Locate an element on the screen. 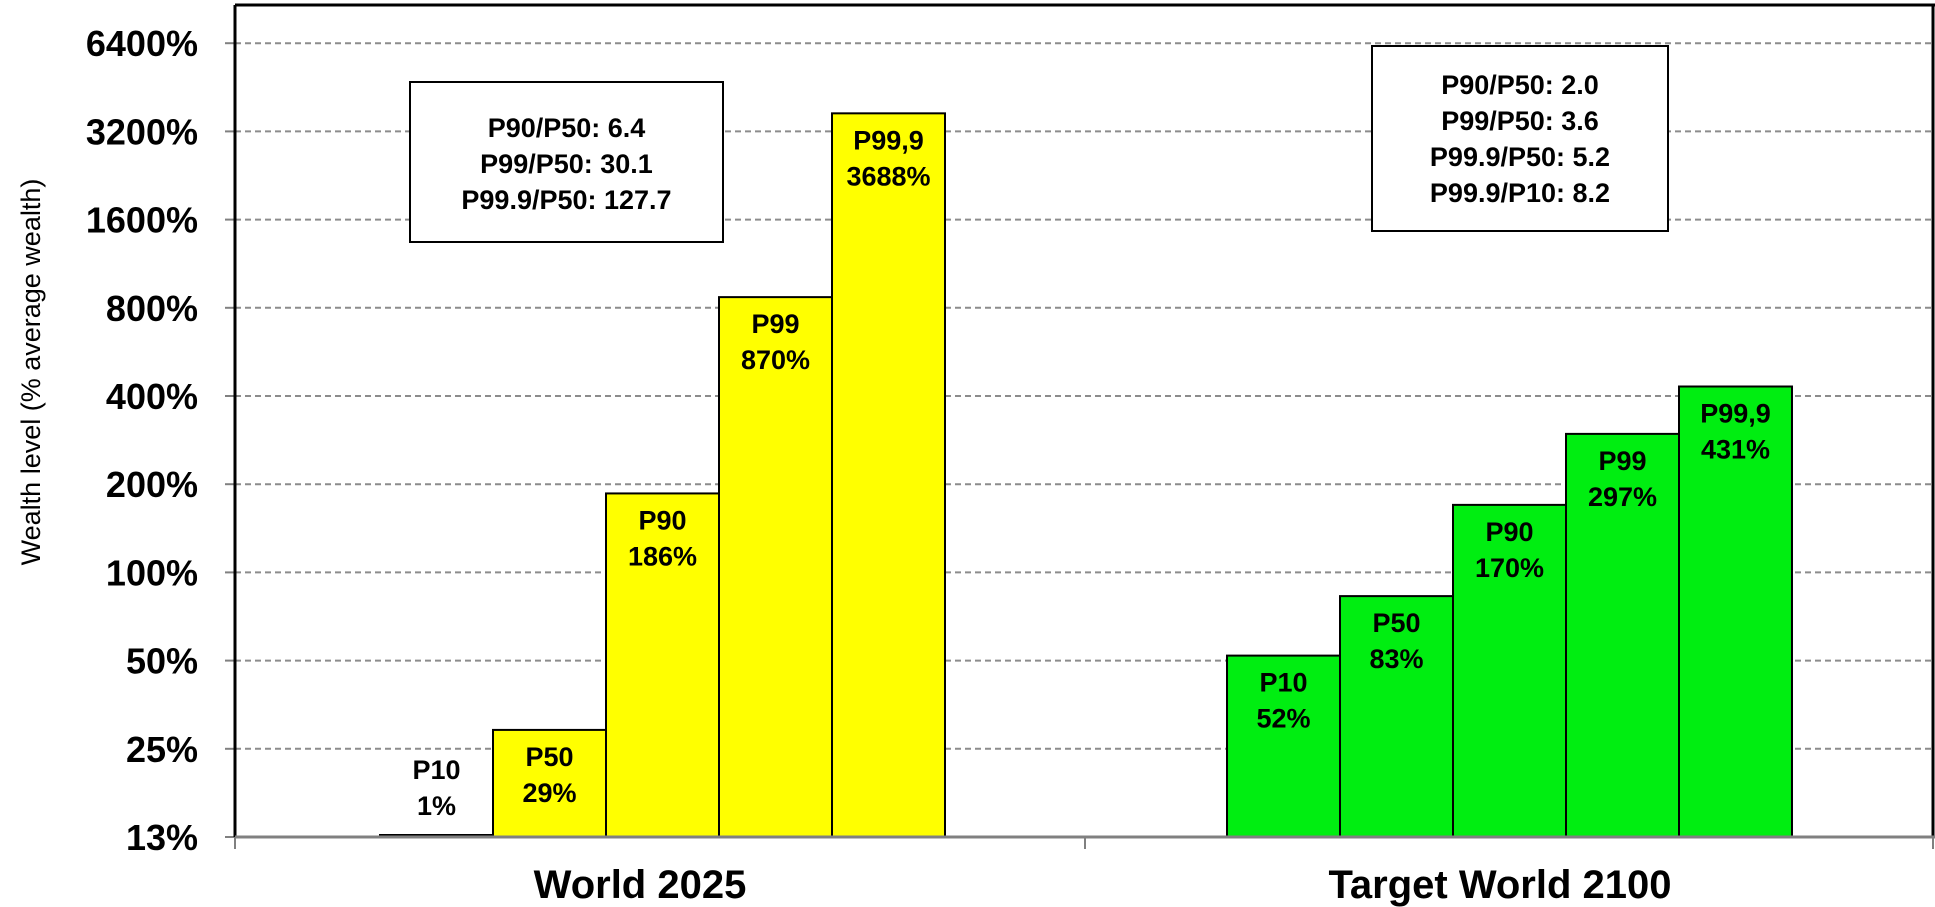  category-label: World 2025 is located at coordinates (640, 885).